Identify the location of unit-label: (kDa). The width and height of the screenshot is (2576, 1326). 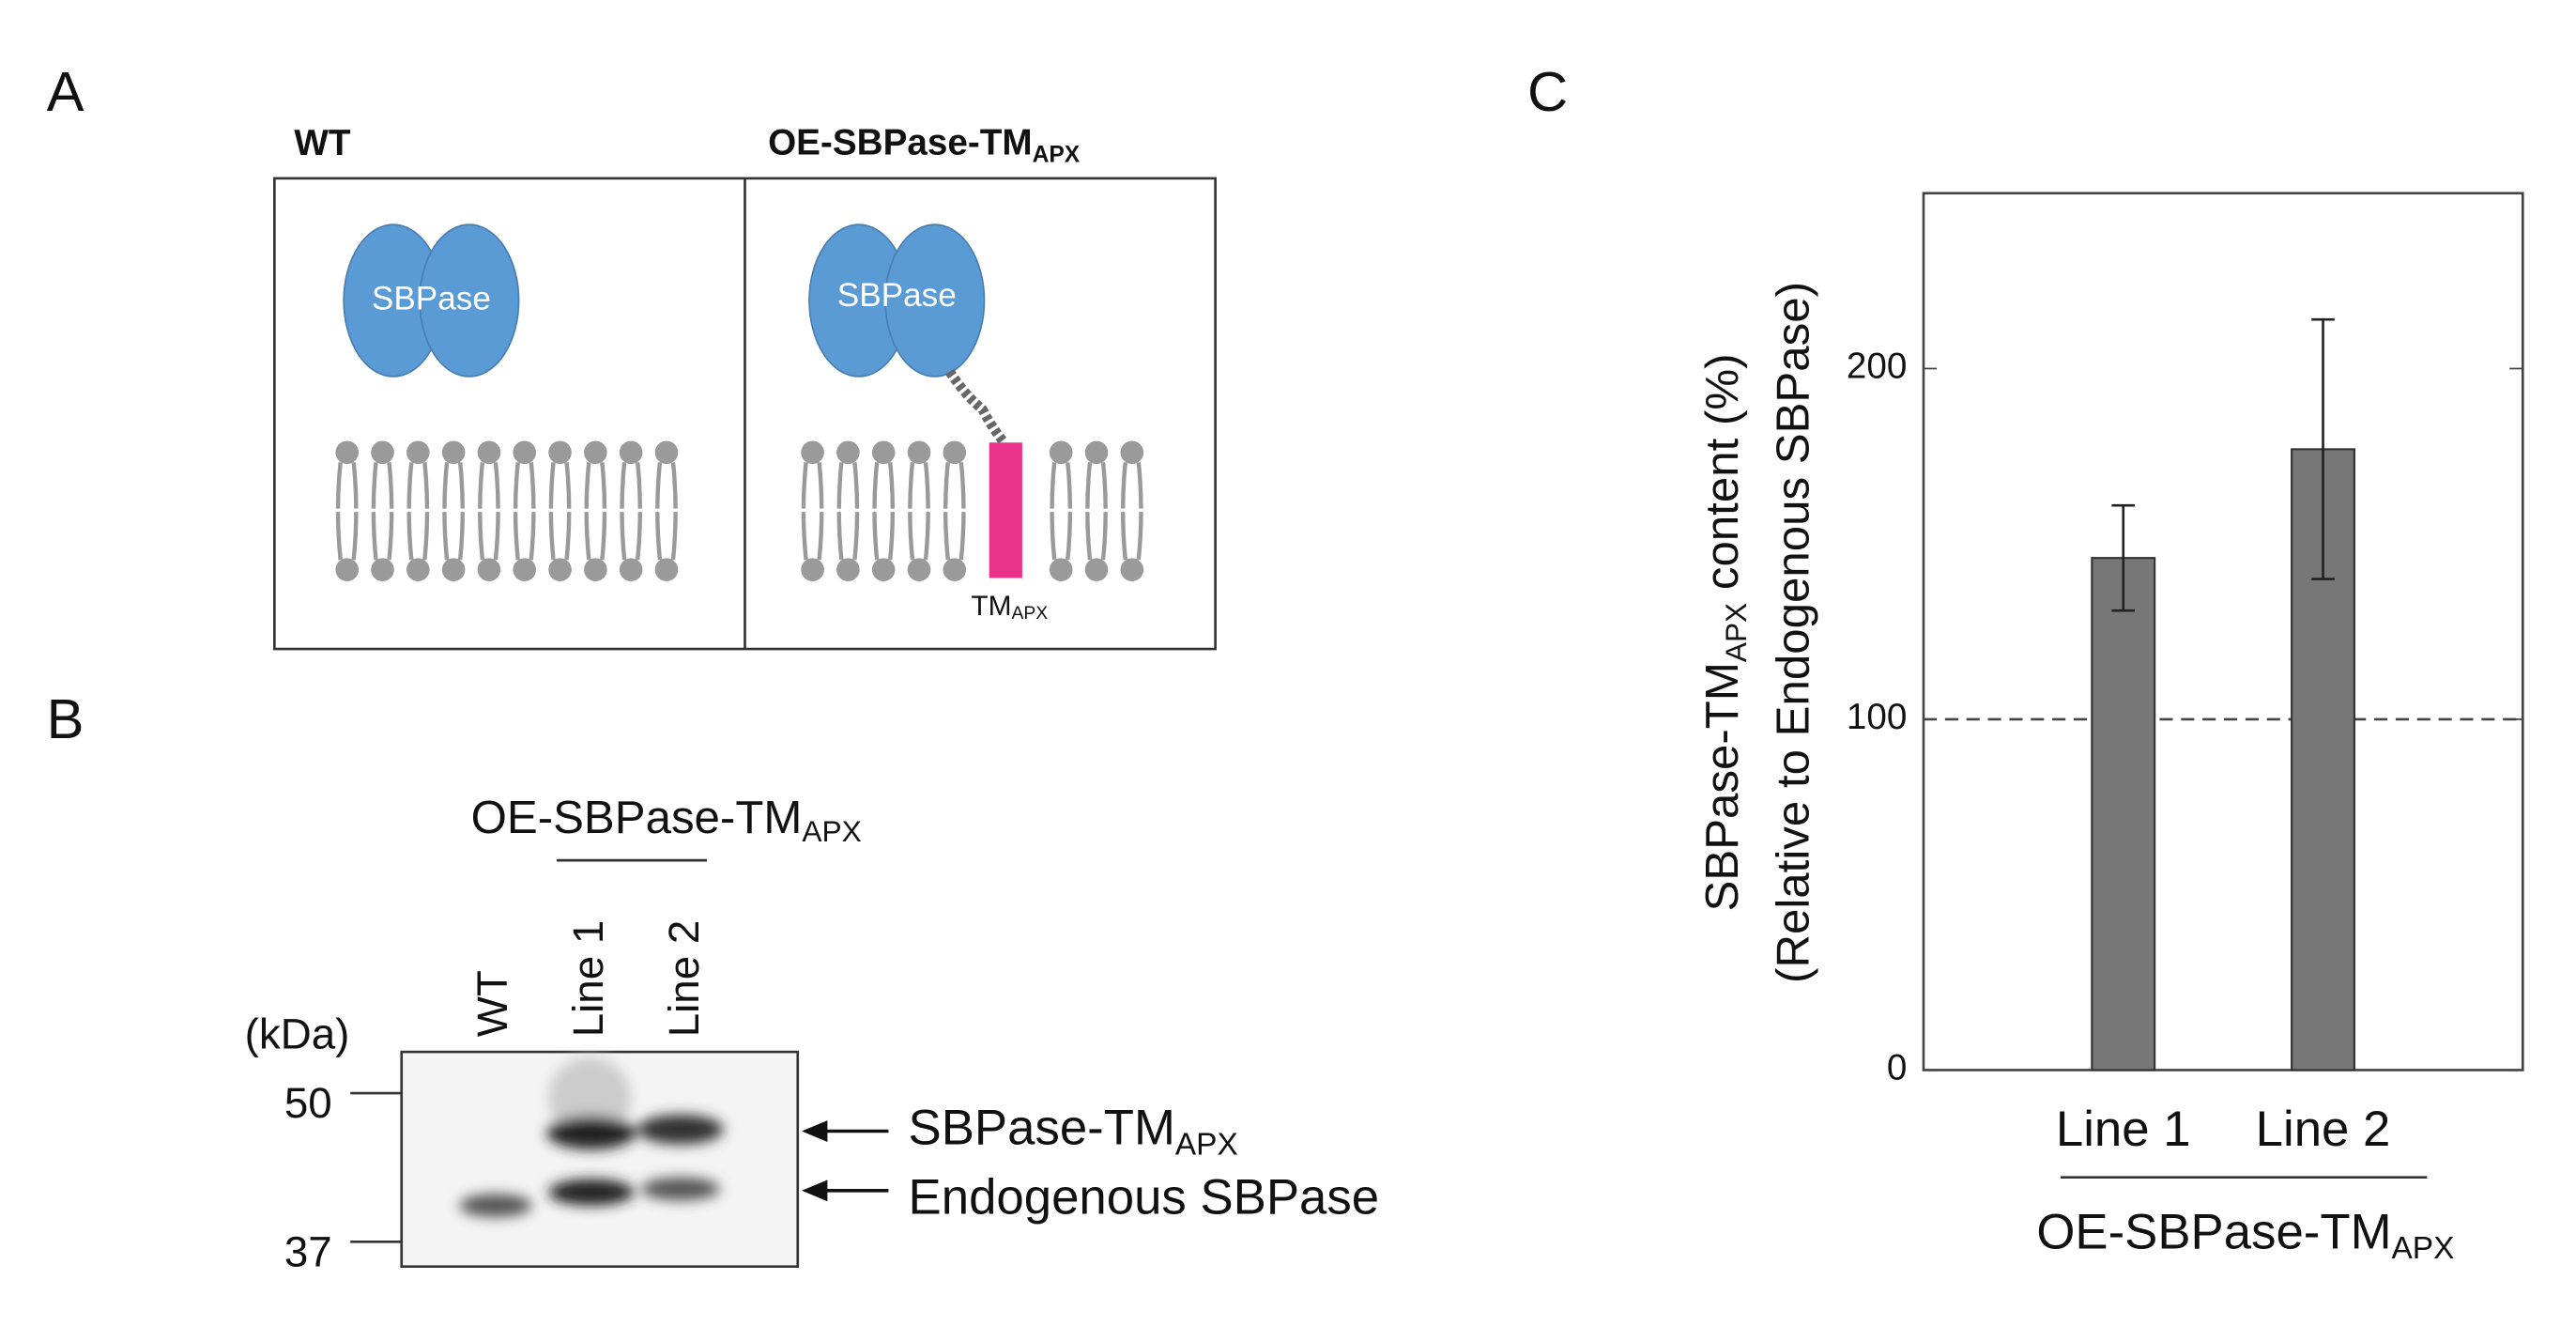
(298, 1033).